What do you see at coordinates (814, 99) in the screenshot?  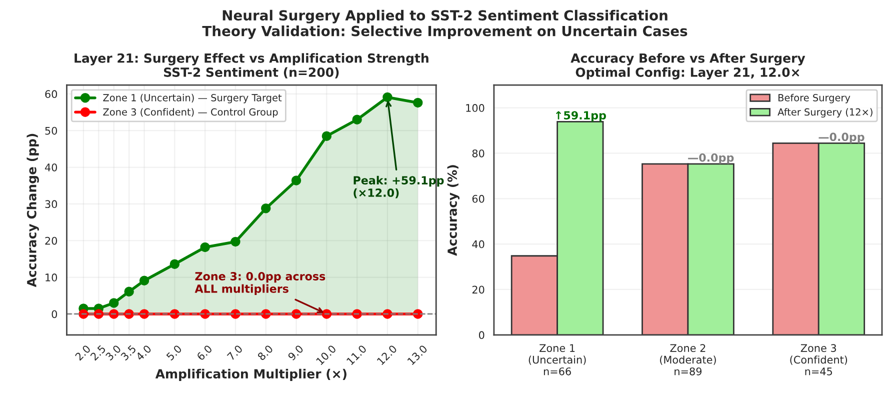 I see `legend-label: Before Surgery` at bounding box center [814, 99].